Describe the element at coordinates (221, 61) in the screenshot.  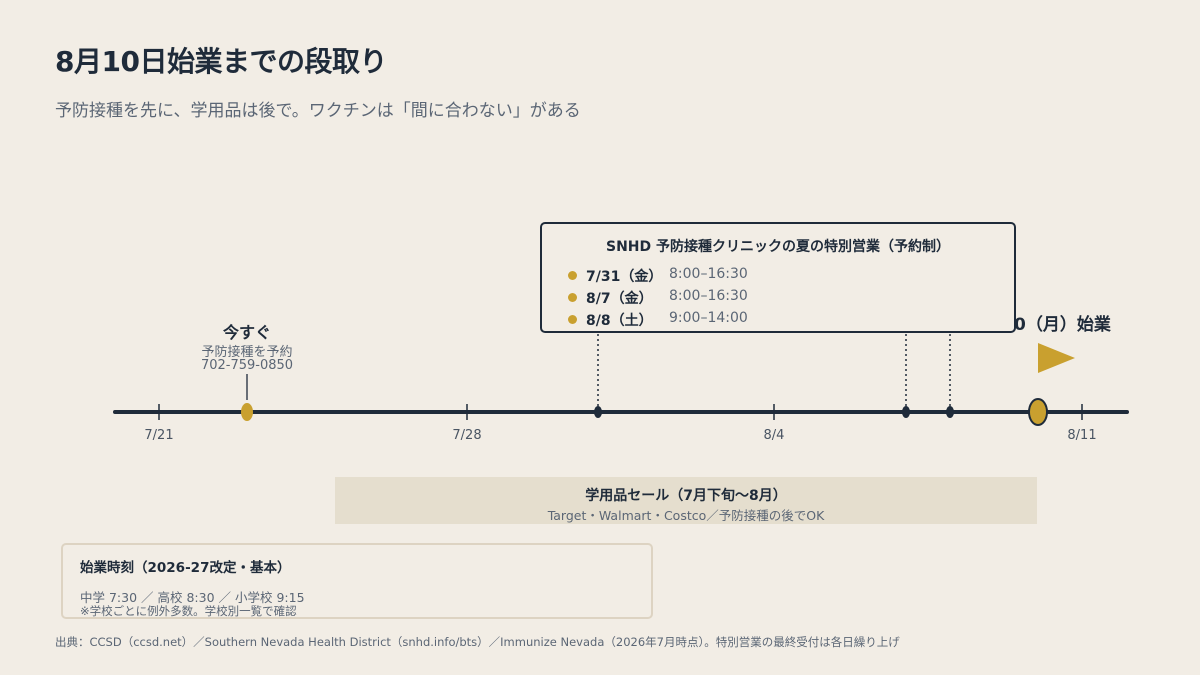
I see `page-title: 8月10日始業までの段取り` at that location.